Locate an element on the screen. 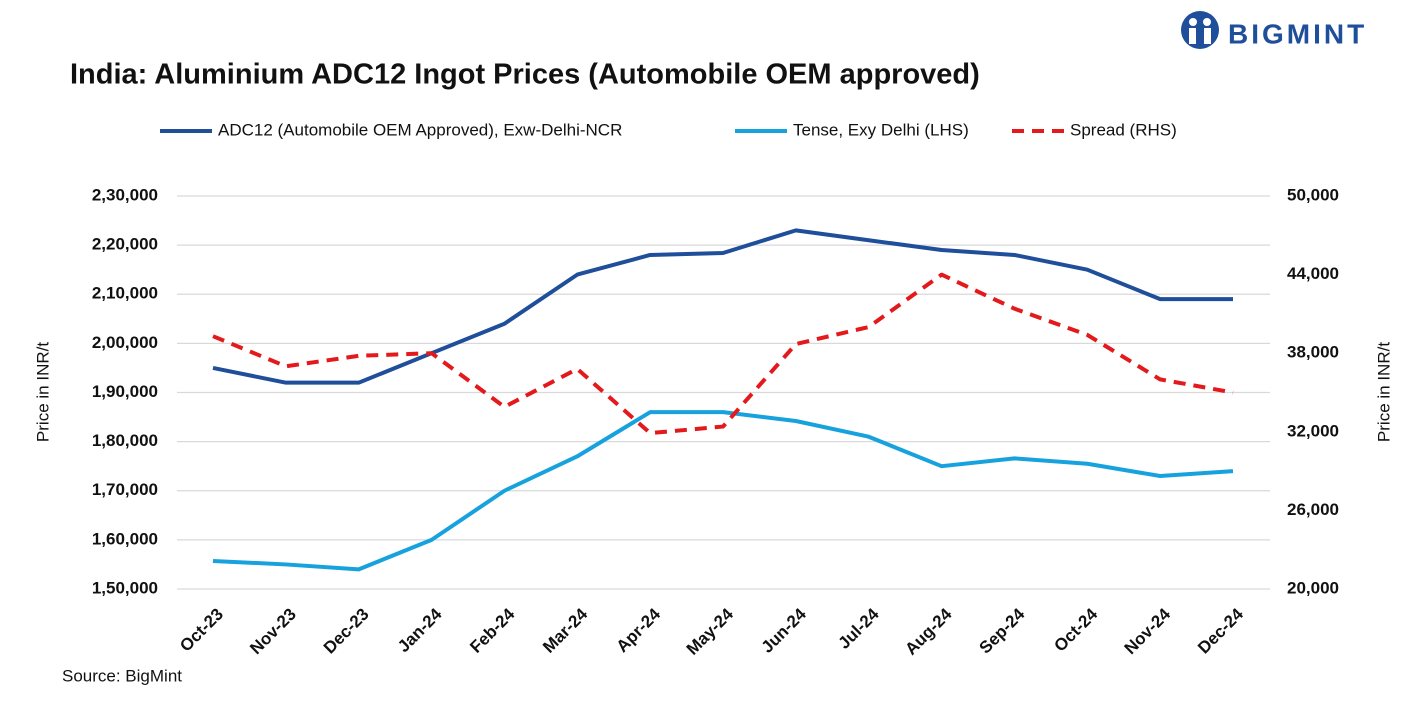 Image resolution: width=1417 pixels, height=709 pixels. x-tick-label: Sep-24 is located at coordinates (1002, 630).